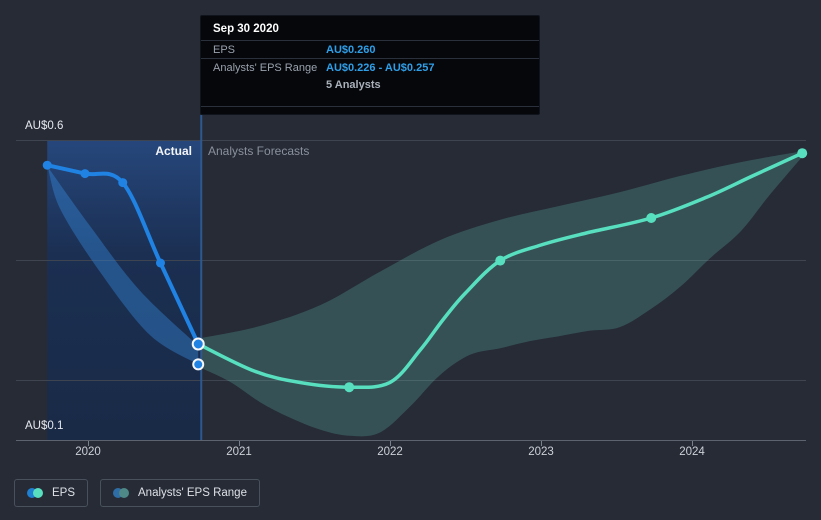 The image size is (821, 520). I want to click on range-legend-dot-blue-icon, so click(118, 493).